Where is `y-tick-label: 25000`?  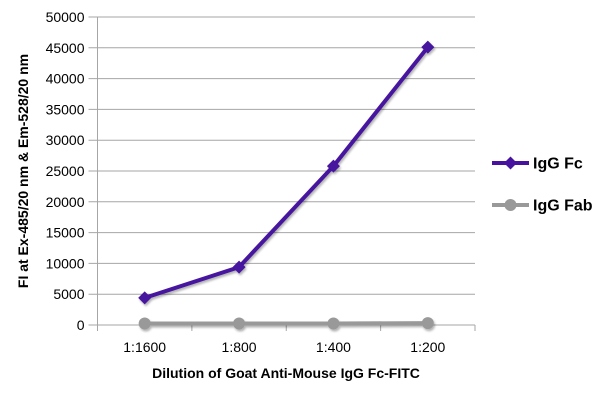 y-tick-label: 25000 is located at coordinates (65, 171).